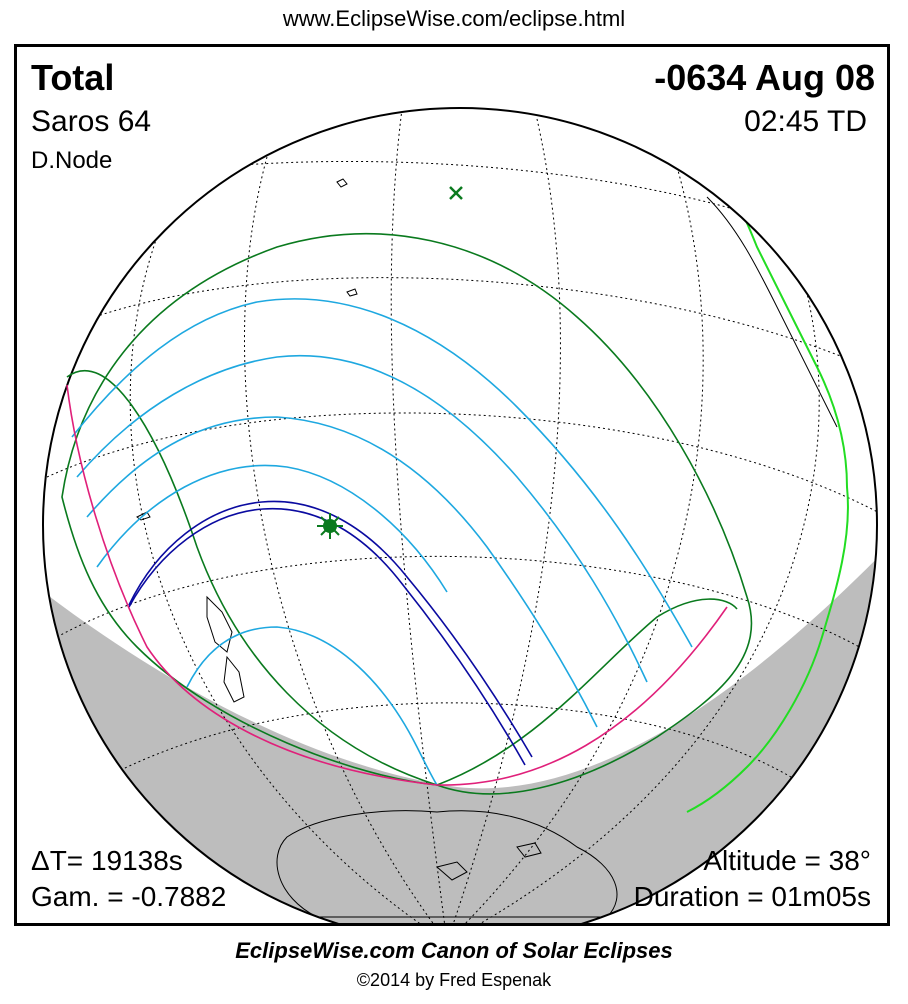  I want to click on meridian-line, so click(503, 520).